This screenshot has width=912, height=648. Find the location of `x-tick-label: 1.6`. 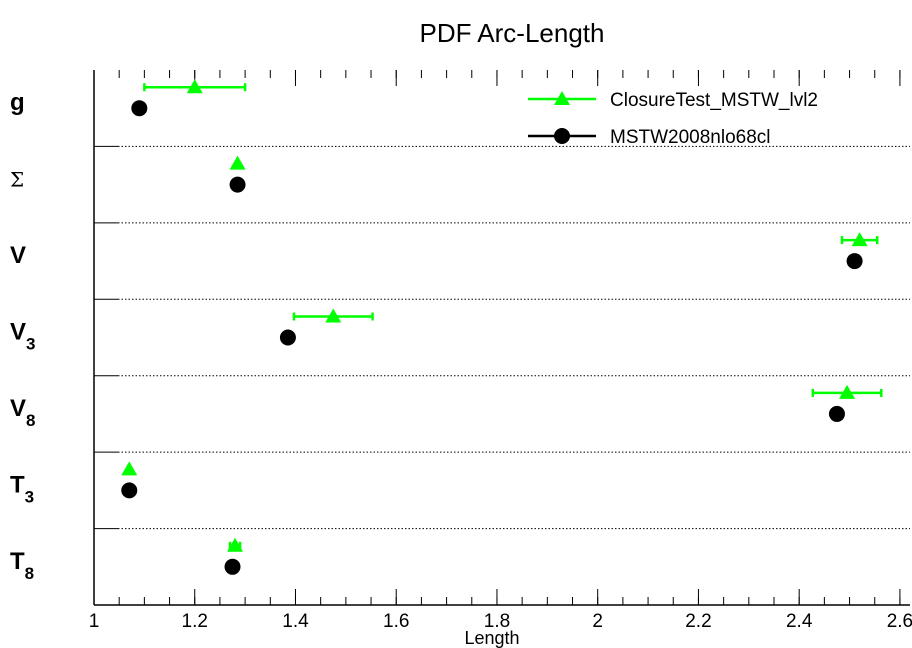

x-tick-label: 1.6 is located at coordinates (396, 621).